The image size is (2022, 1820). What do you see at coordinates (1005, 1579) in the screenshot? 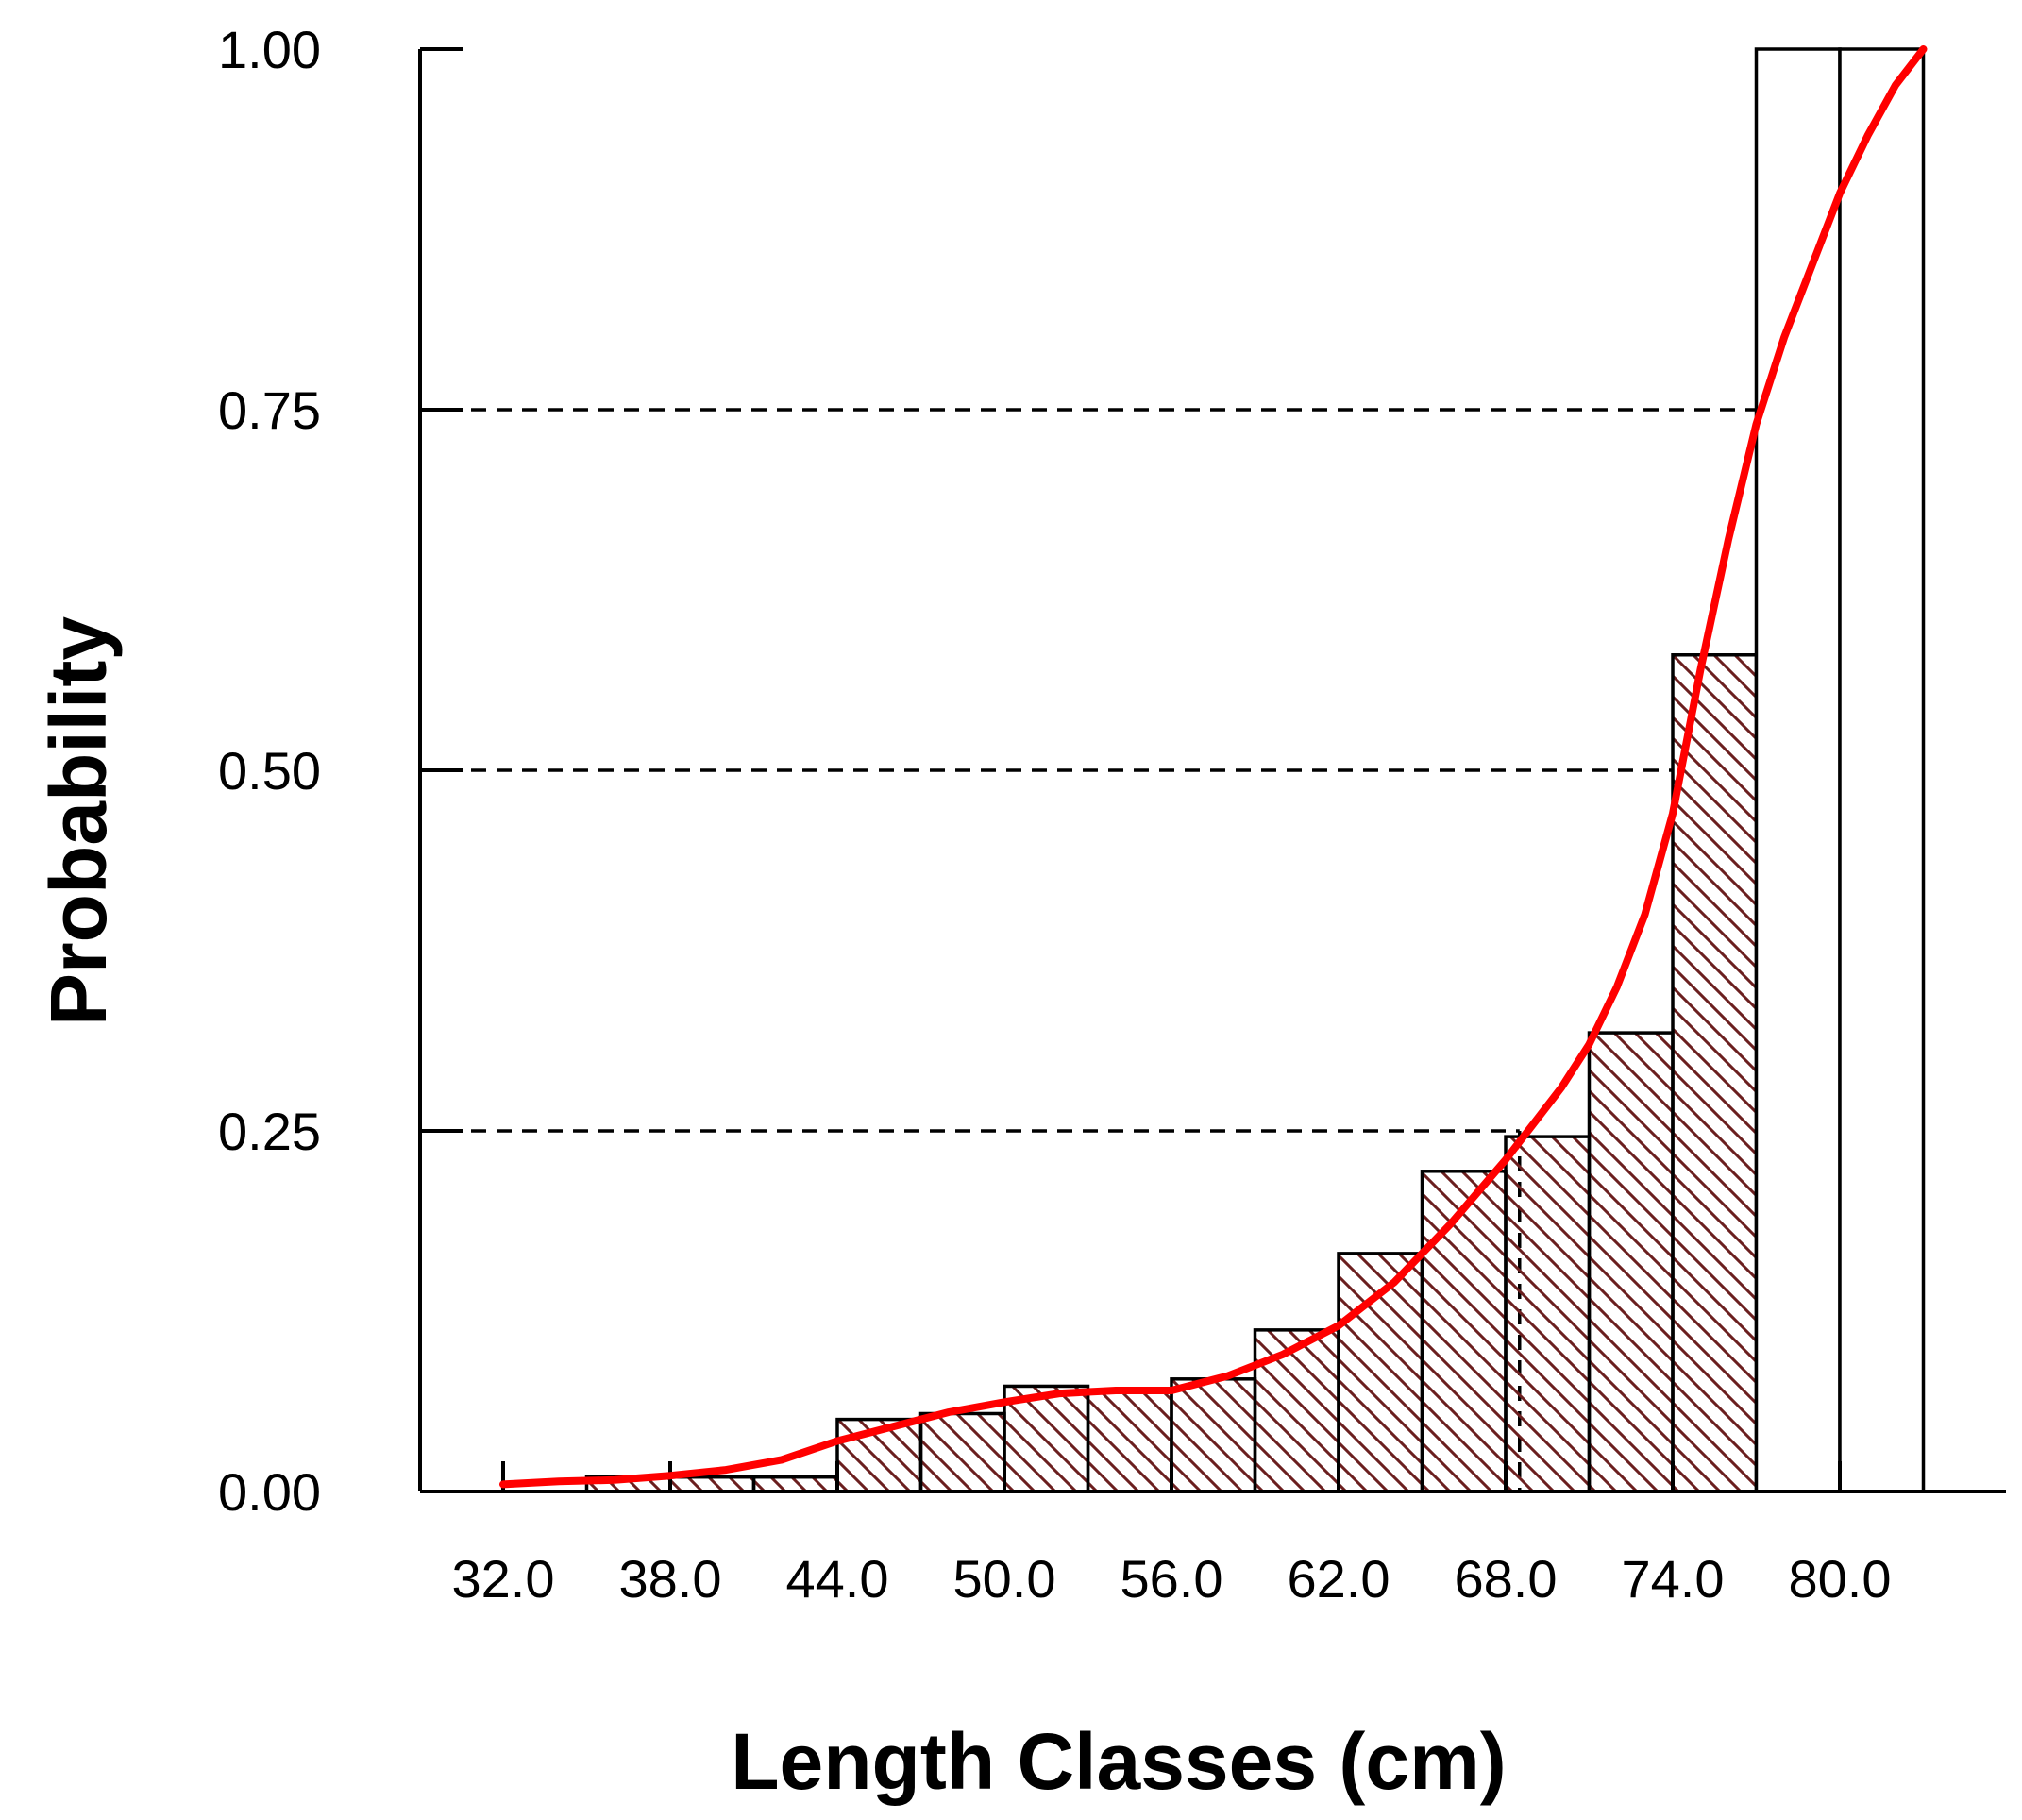
I see `x-tick-label-3: 50.0` at bounding box center [1005, 1579].